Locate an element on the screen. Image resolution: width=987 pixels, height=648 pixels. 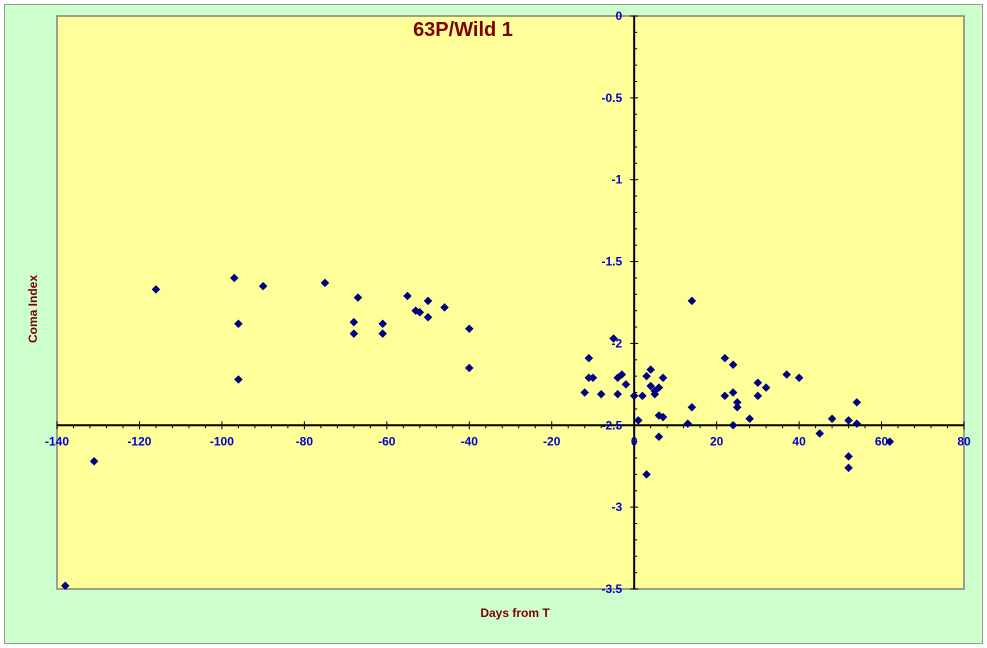
chart-title: 63P/Wild 1 is located at coordinates (463, 30).